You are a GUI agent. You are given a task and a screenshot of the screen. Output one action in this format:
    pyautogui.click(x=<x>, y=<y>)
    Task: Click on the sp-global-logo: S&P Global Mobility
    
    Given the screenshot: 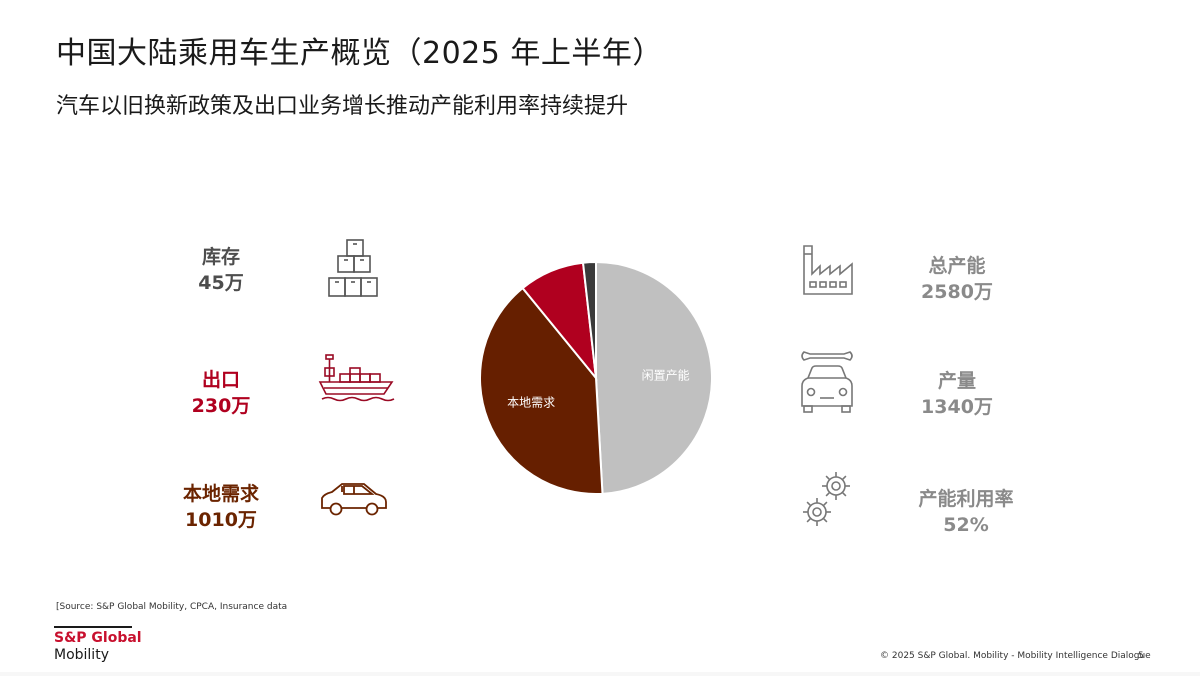 What is the action you would take?
    pyautogui.click(x=98, y=645)
    